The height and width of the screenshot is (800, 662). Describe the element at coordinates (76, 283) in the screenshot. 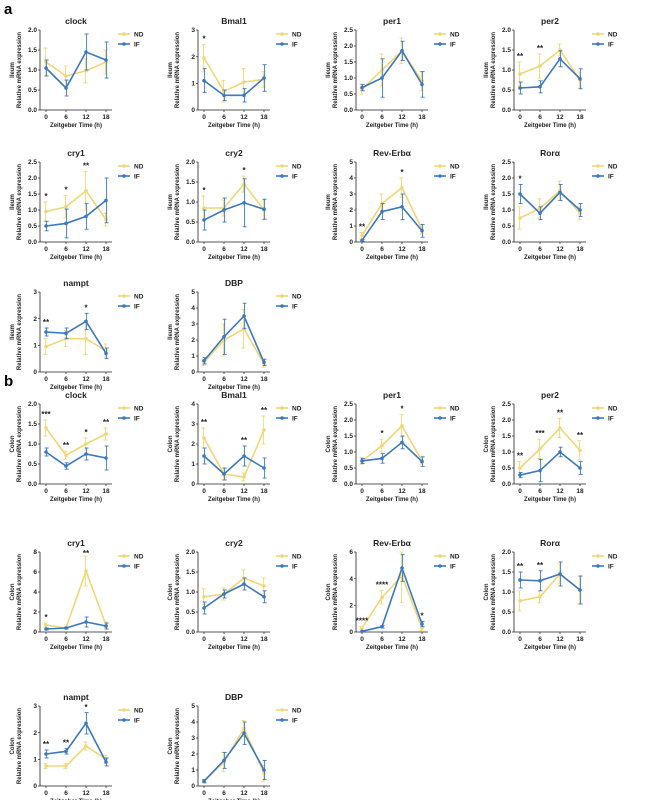

I see `chart-title: nampt` at that location.